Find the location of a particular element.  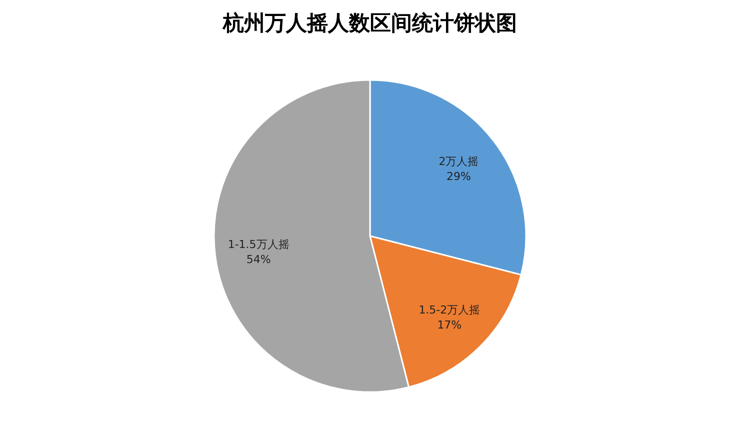

slice-label: 2万人摇 is located at coordinates (458, 161).